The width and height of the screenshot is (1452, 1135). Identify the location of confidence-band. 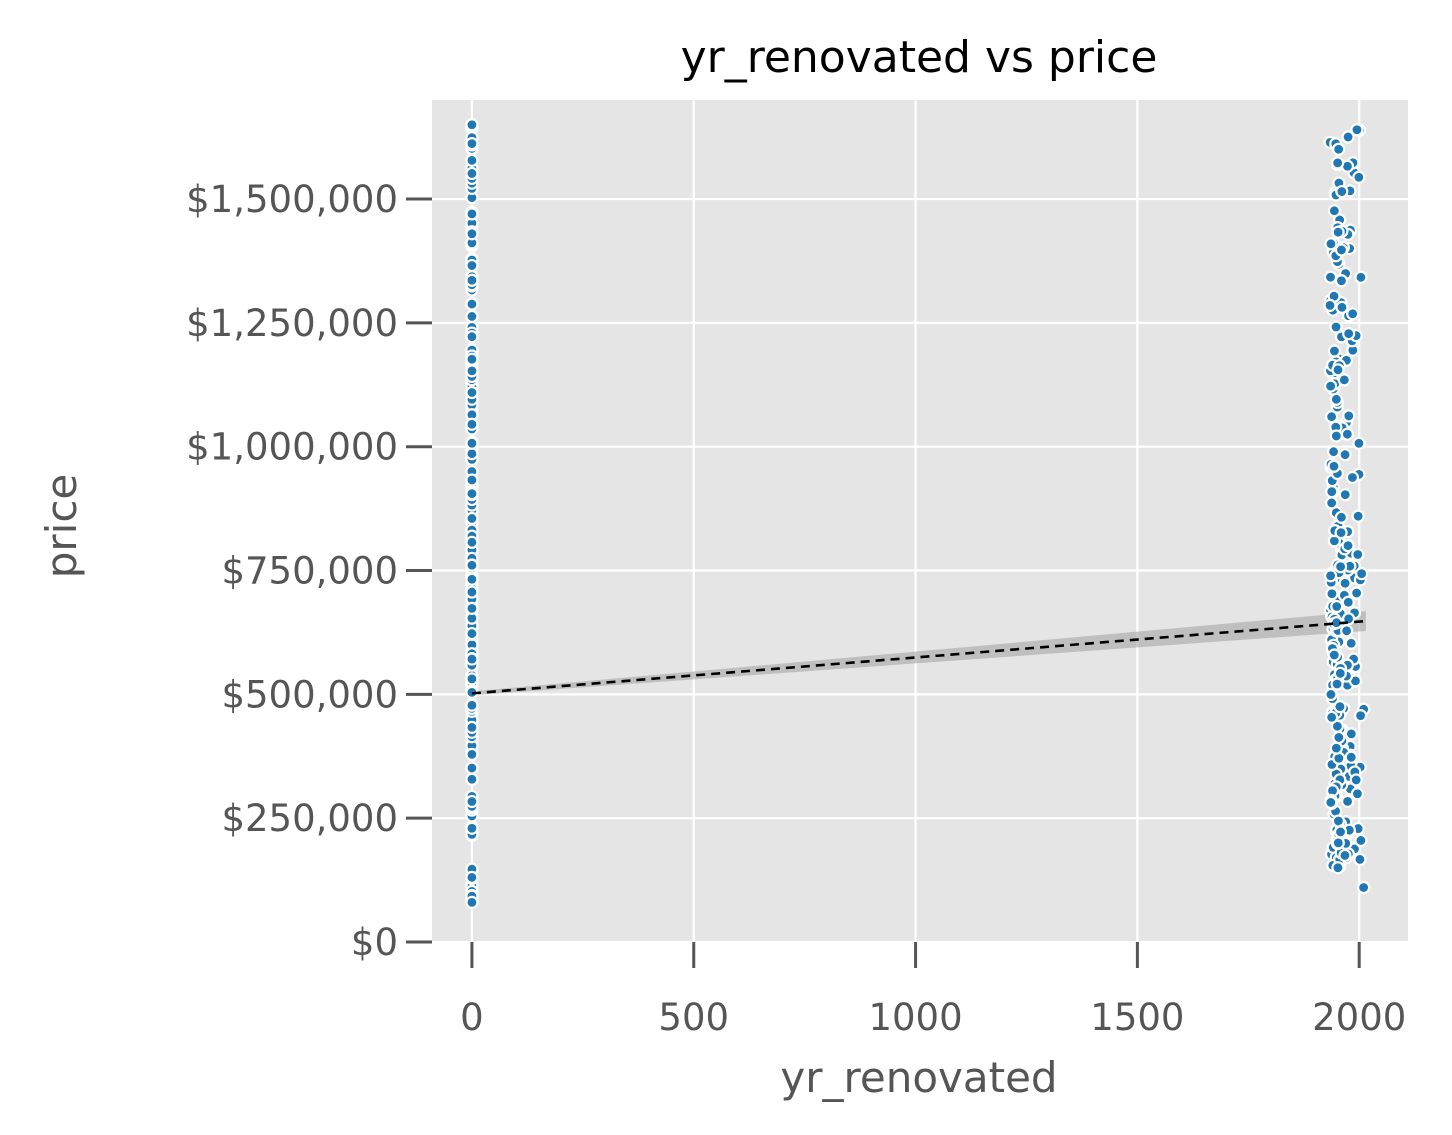
(918, 653).